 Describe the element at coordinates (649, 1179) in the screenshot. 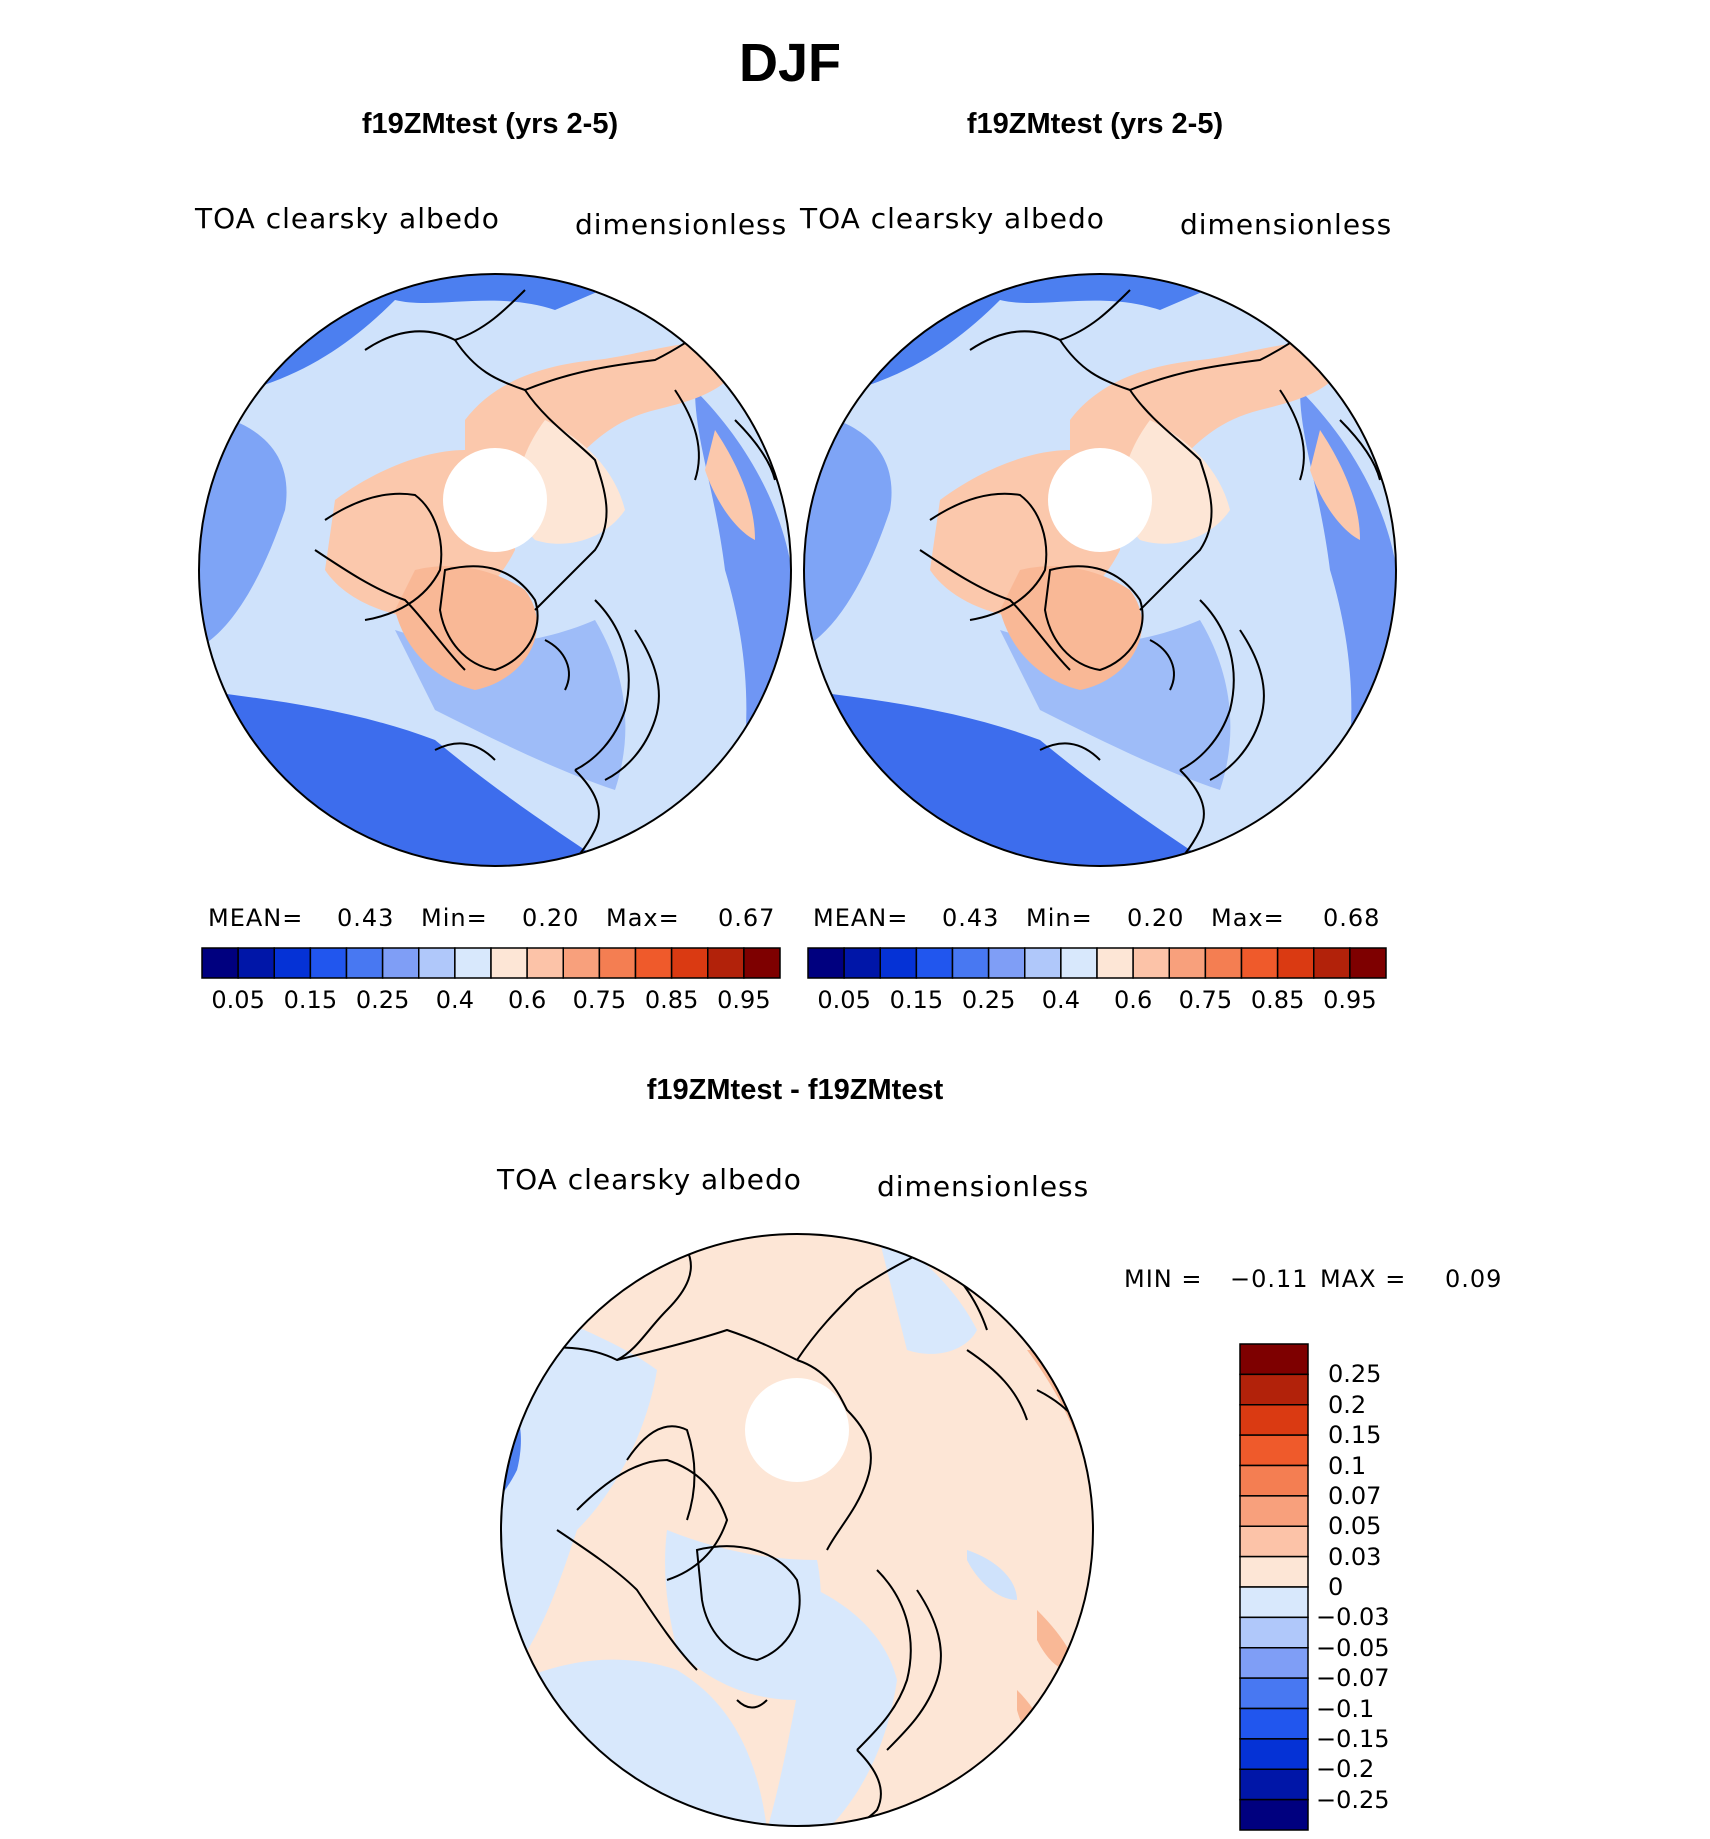

I see `diff-variable-label: TOA clearsky albedo` at that location.